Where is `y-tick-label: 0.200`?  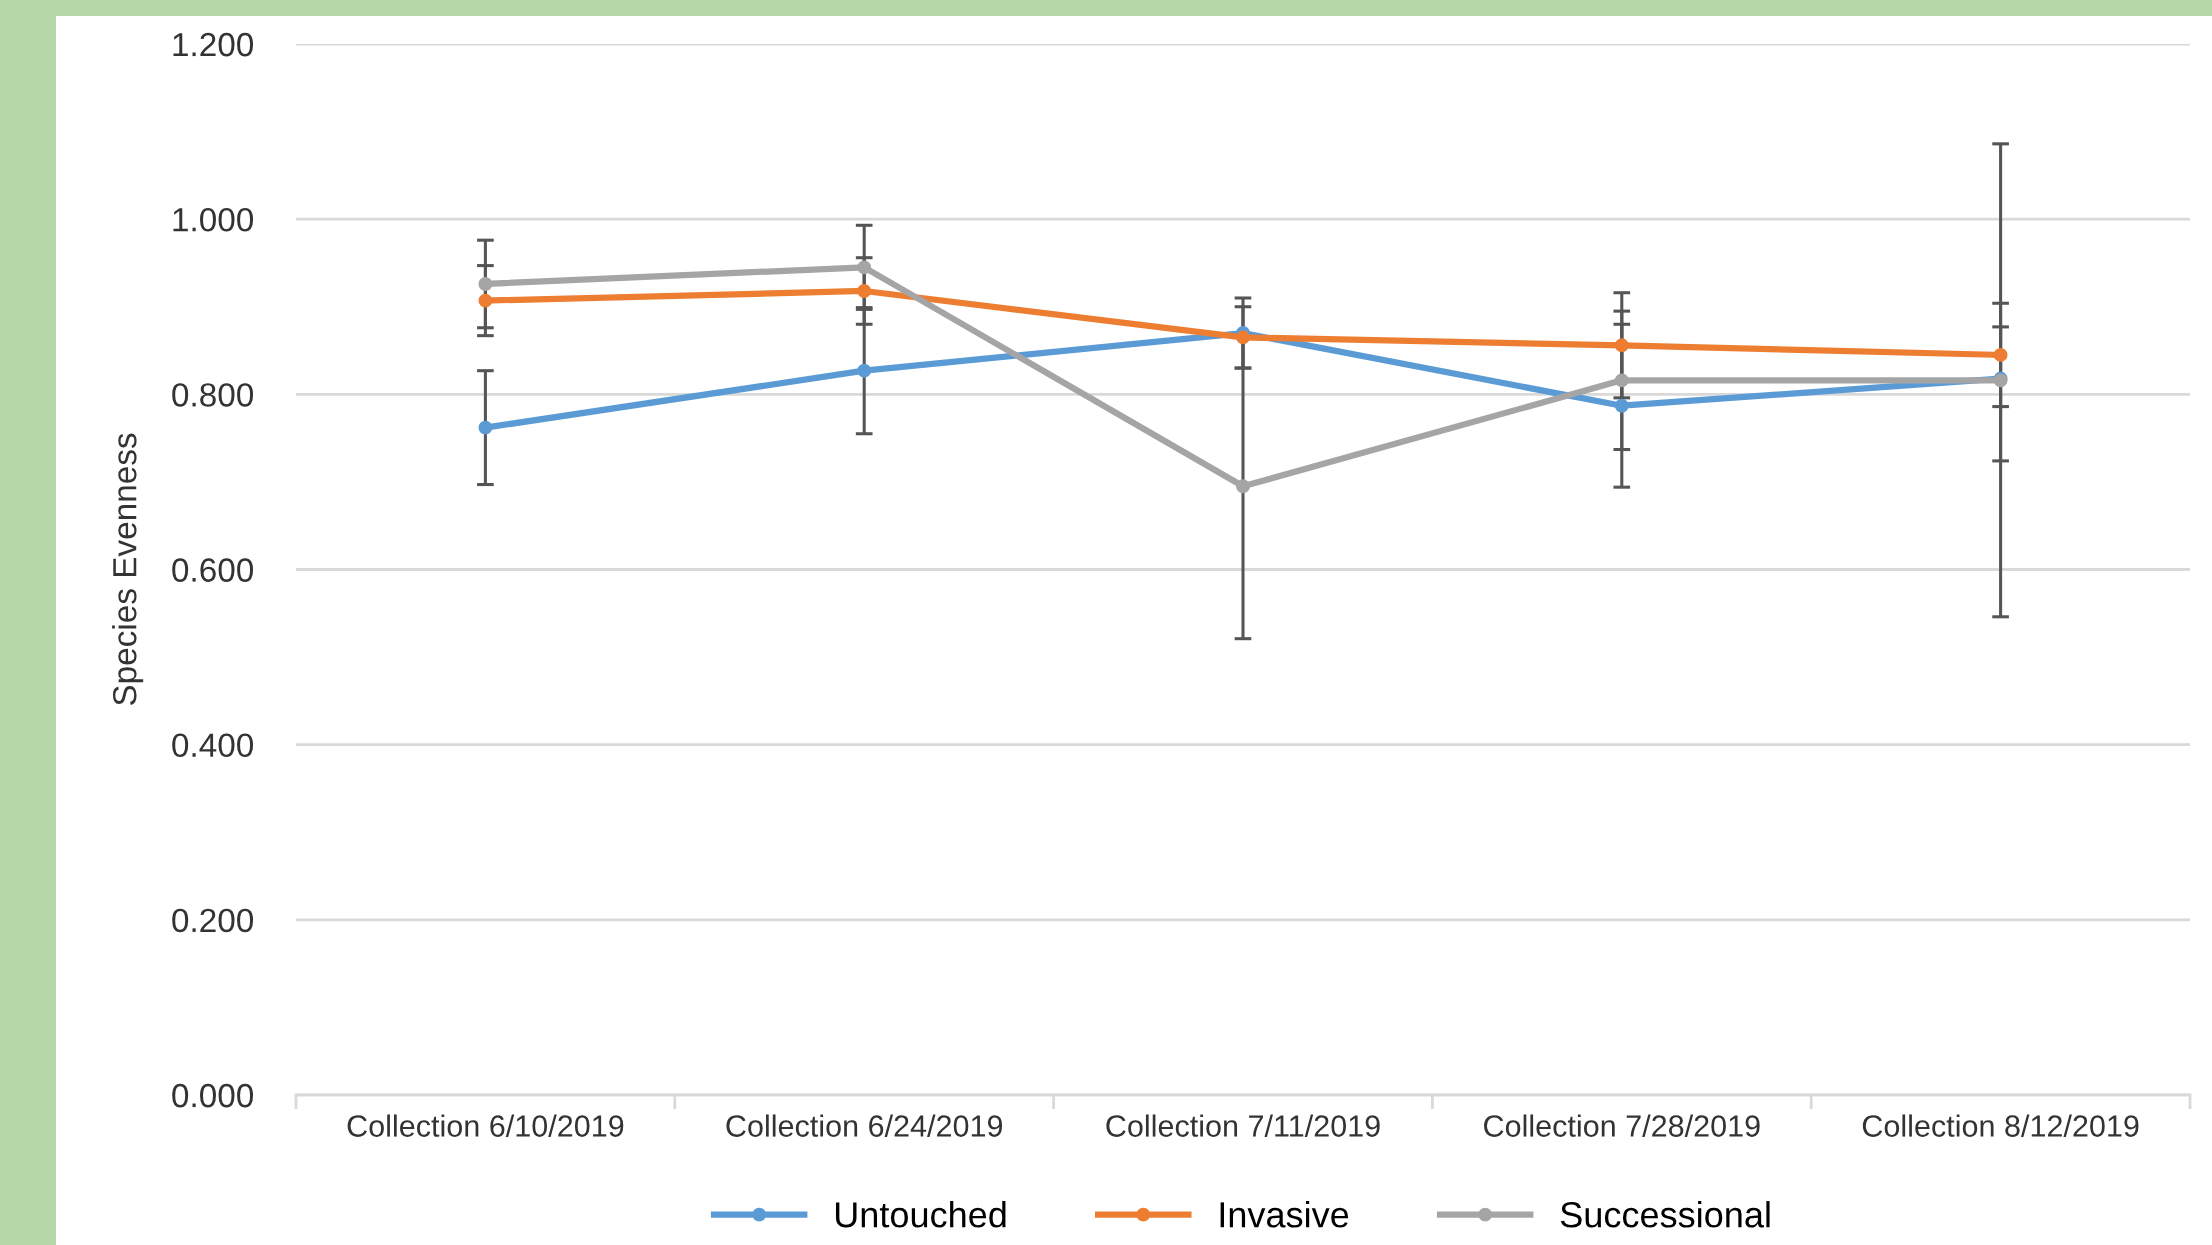 y-tick-label: 0.200 is located at coordinates (213, 920).